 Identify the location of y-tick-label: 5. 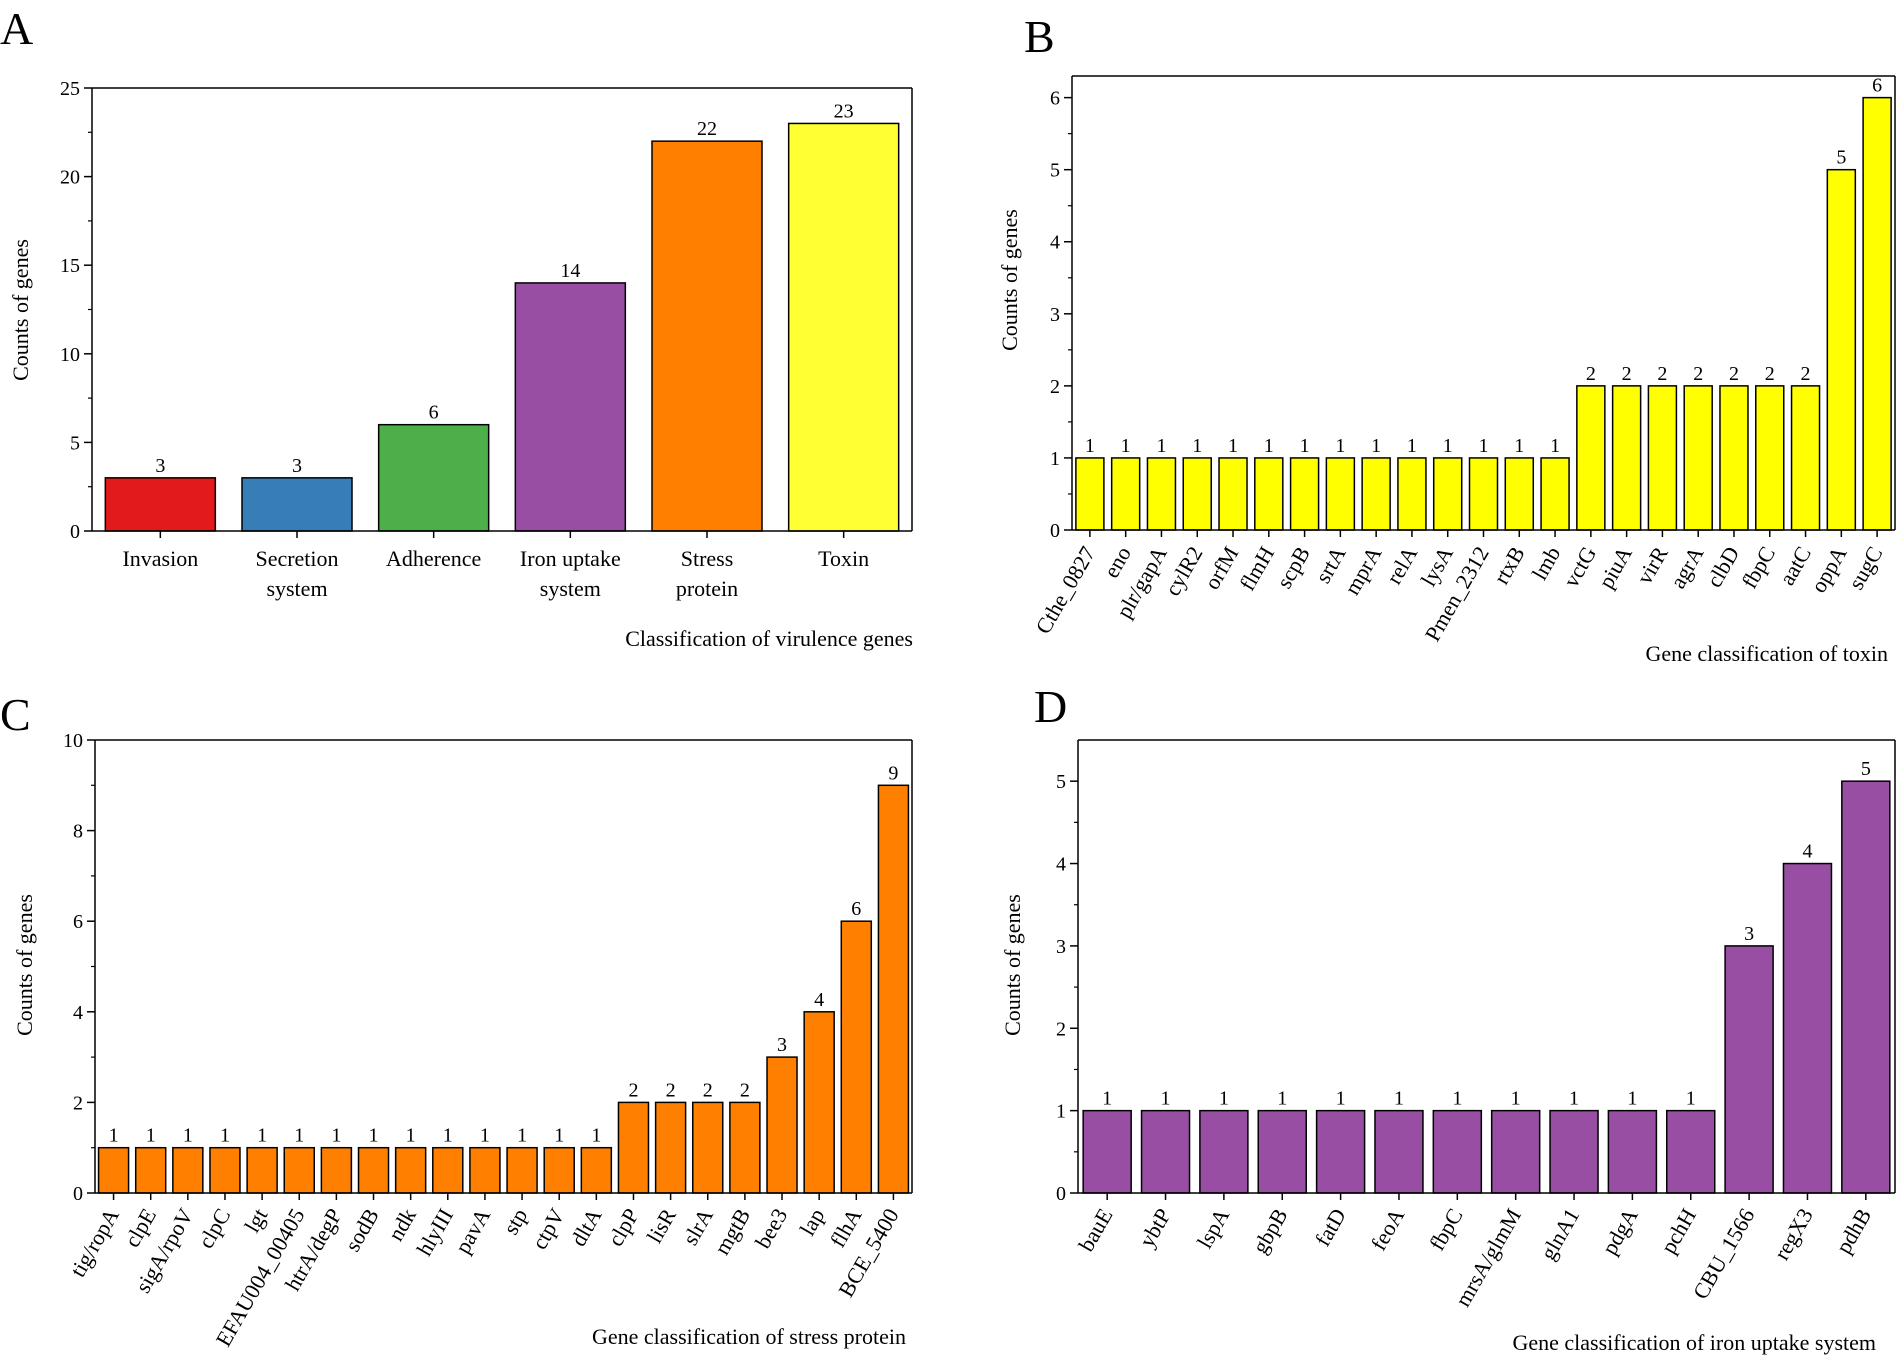
(1055, 171).